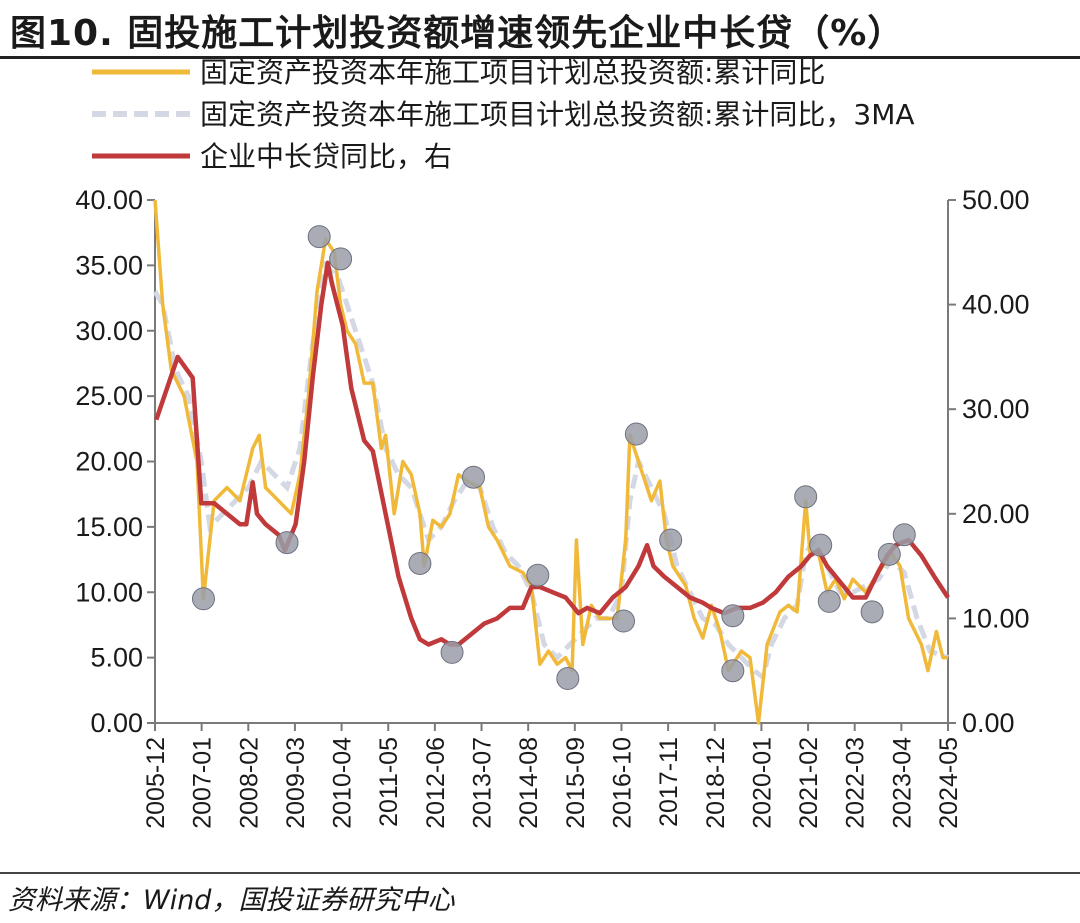 Image resolution: width=1080 pixels, height=923 pixels. I want to click on x-tick-label: 2015-09, so click(576, 783).